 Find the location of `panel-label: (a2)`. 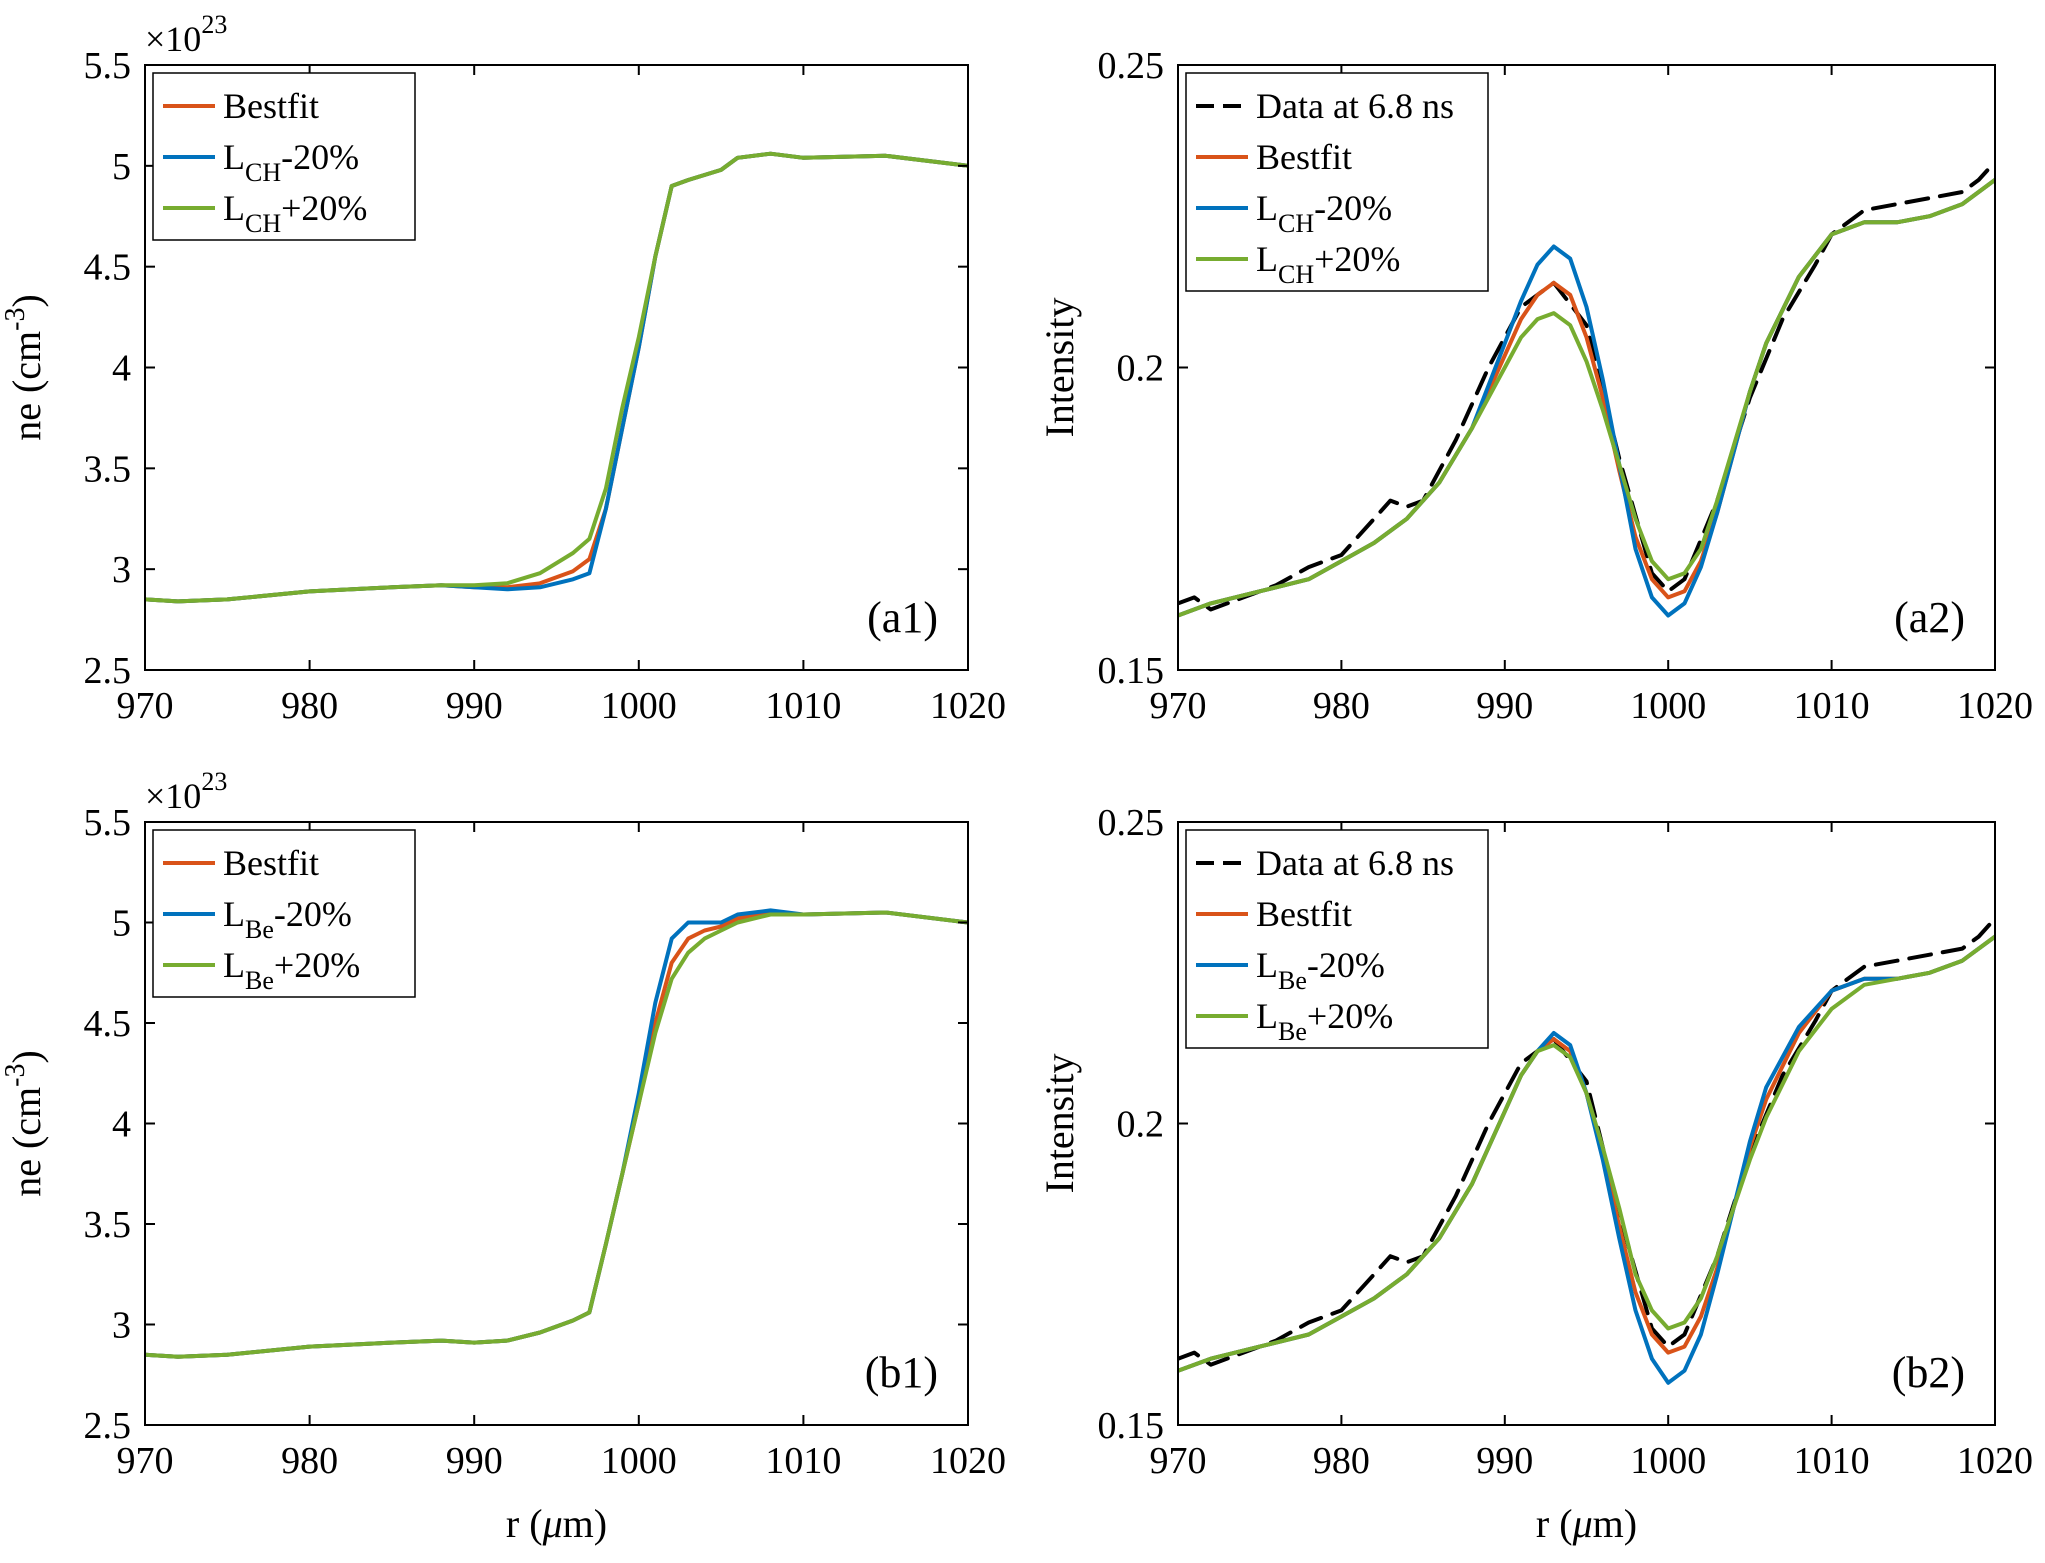

panel-label: (a2) is located at coordinates (1929, 617).